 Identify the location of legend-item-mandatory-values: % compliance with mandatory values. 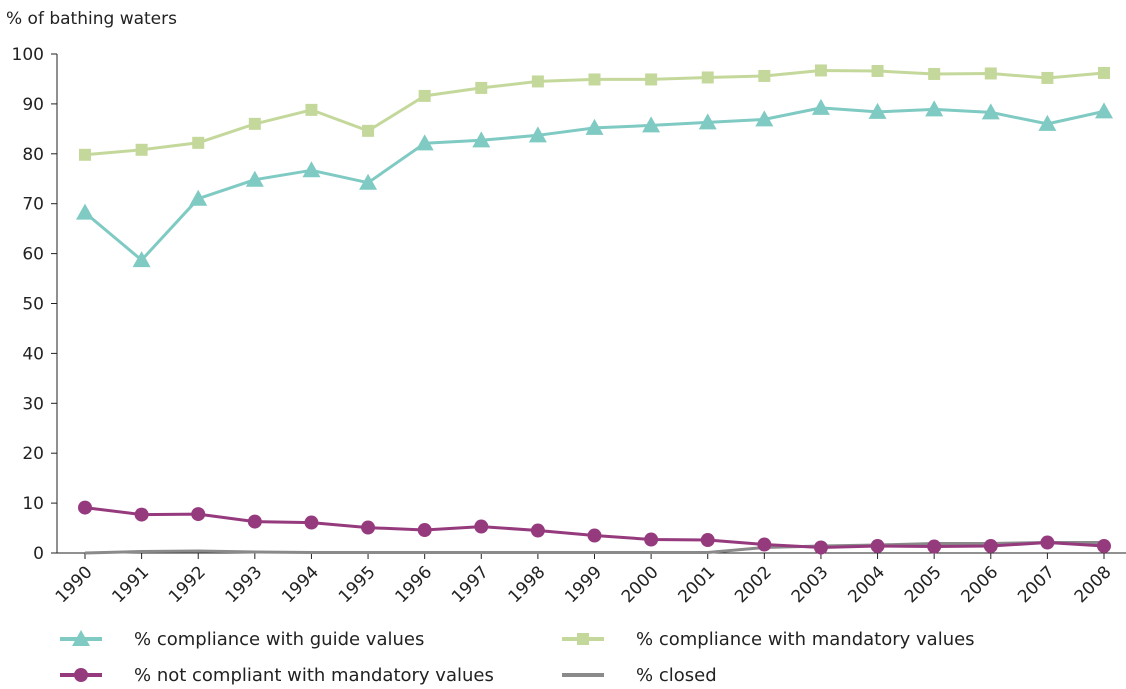
(767, 639).